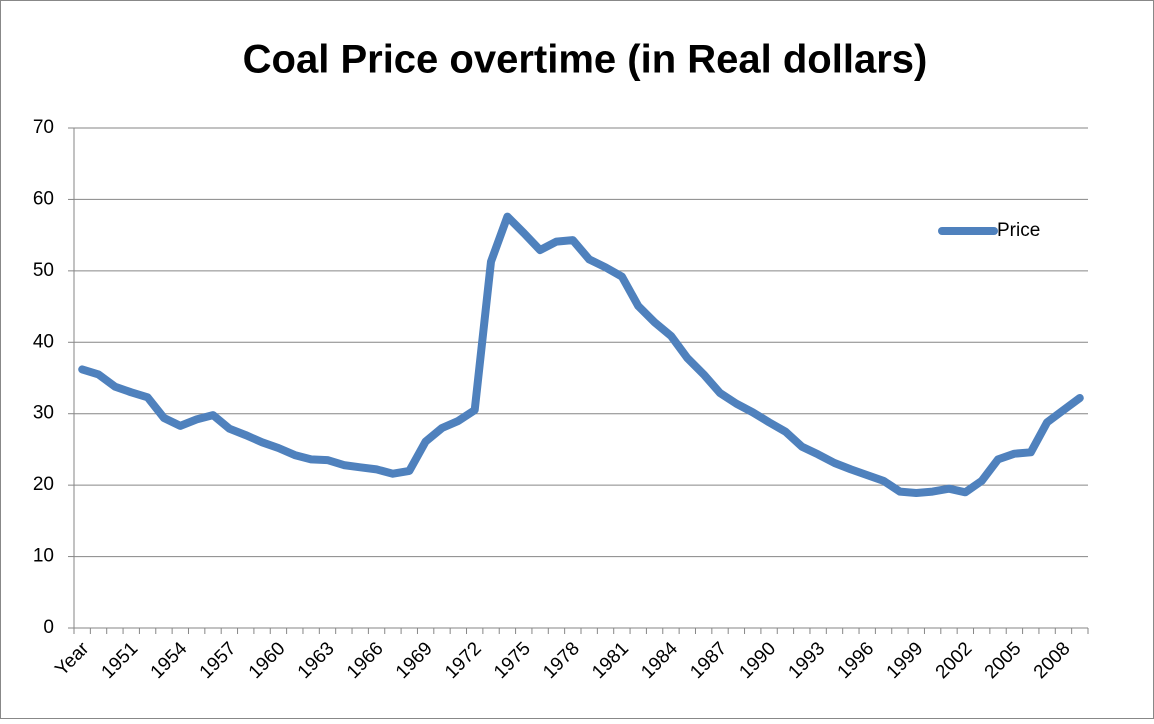 The width and height of the screenshot is (1154, 724). I want to click on y-tick-label: 10, so click(43, 556).